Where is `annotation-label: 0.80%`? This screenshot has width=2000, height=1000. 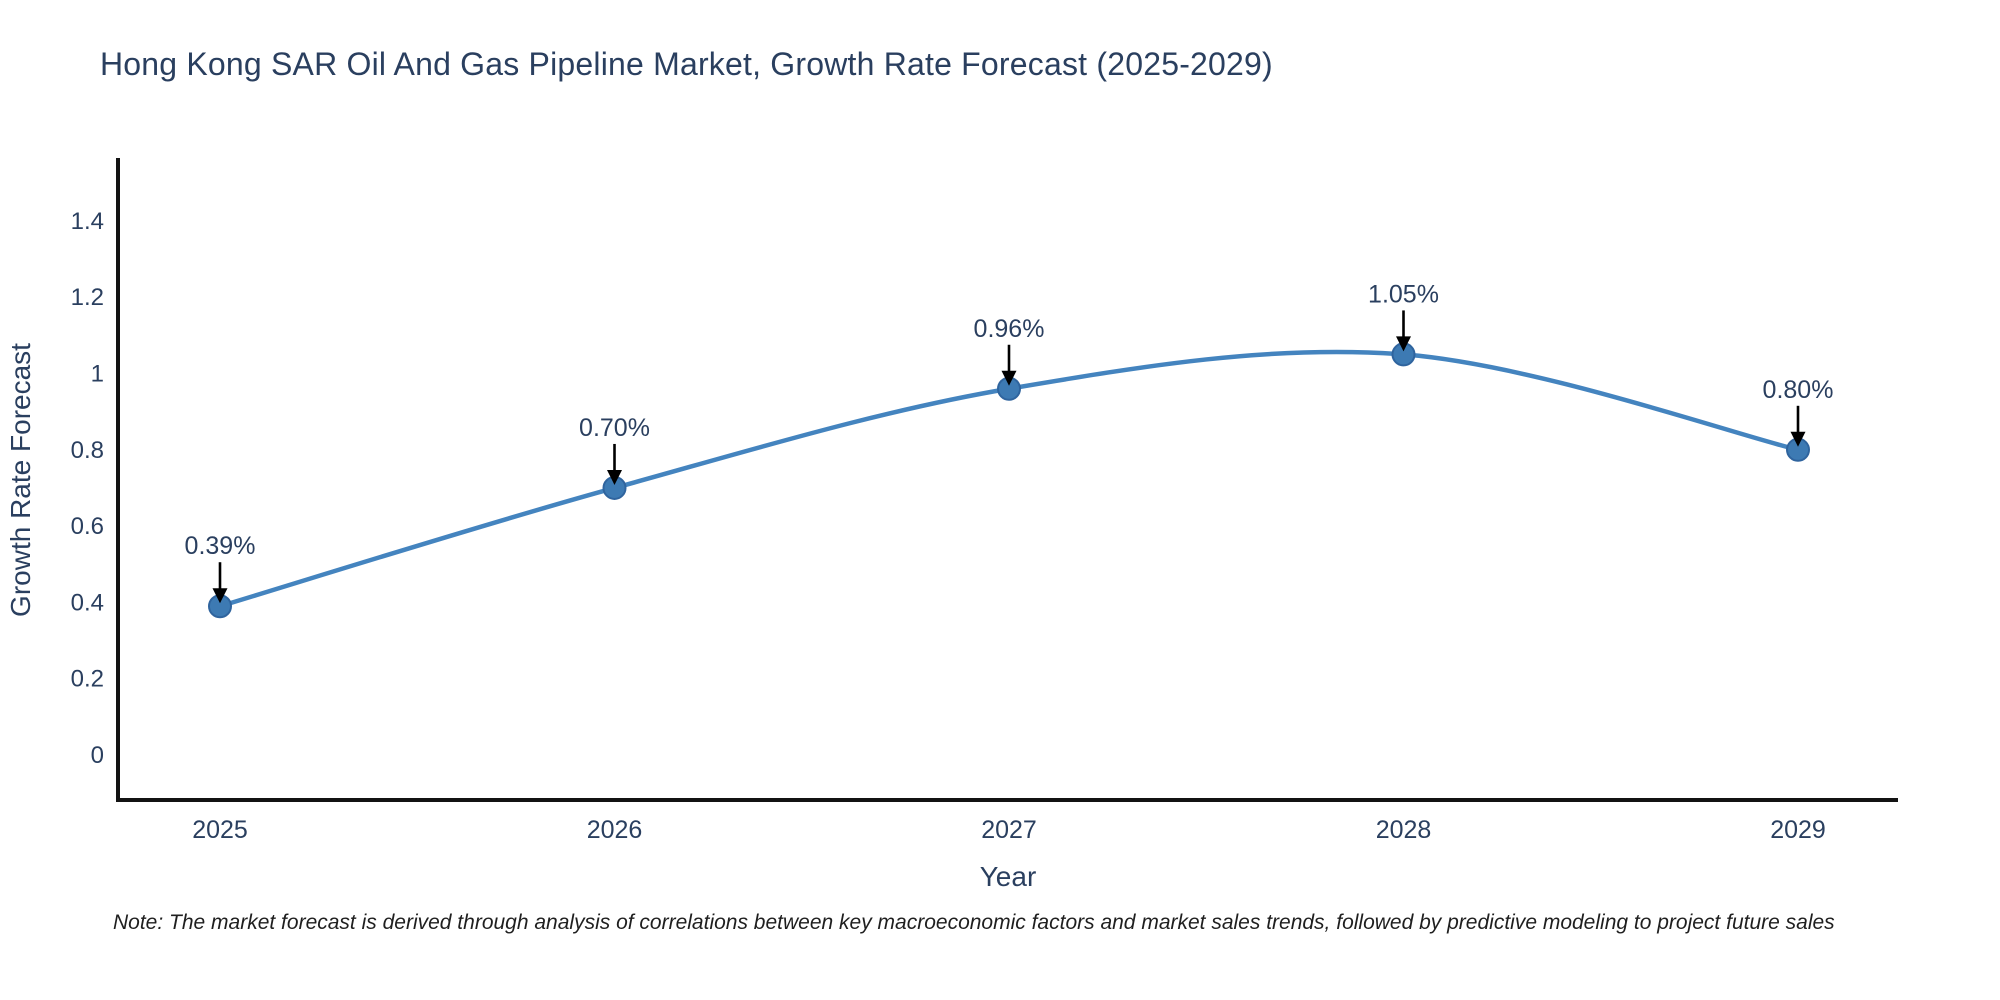 annotation-label: 0.80% is located at coordinates (1798, 390).